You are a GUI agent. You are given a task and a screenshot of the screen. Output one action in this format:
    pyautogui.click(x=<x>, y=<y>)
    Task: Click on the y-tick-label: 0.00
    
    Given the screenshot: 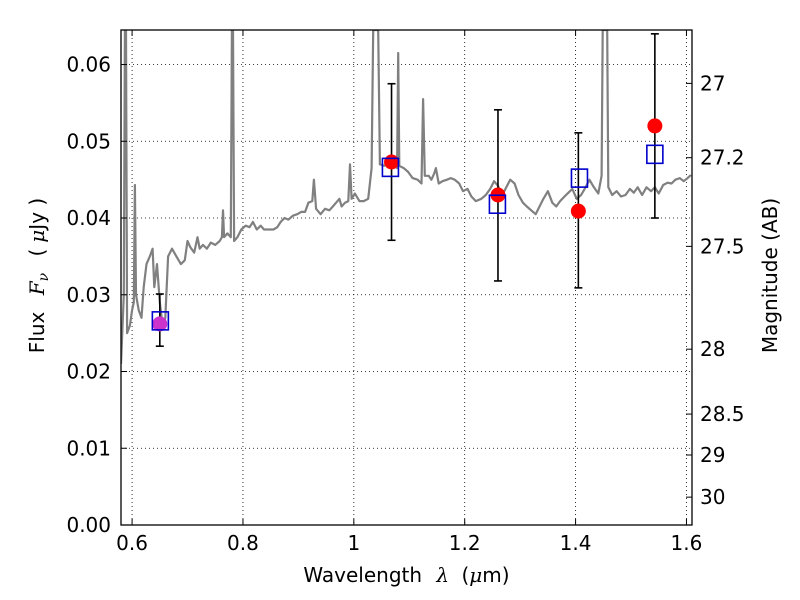 What is the action you would take?
    pyautogui.click(x=88, y=525)
    